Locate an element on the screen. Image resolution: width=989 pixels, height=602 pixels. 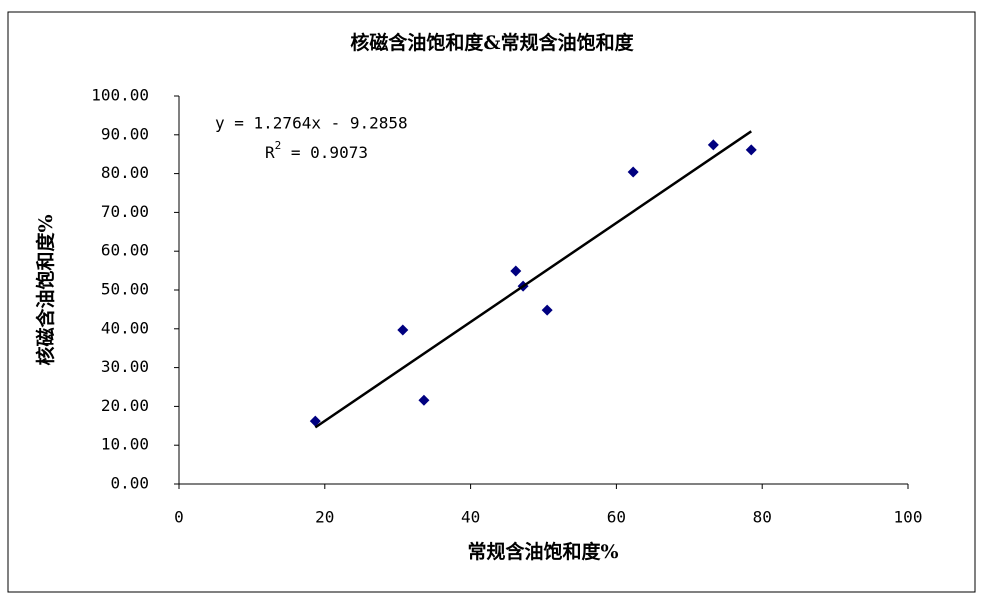
x-tick-label: 40 is located at coordinates (470, 517).